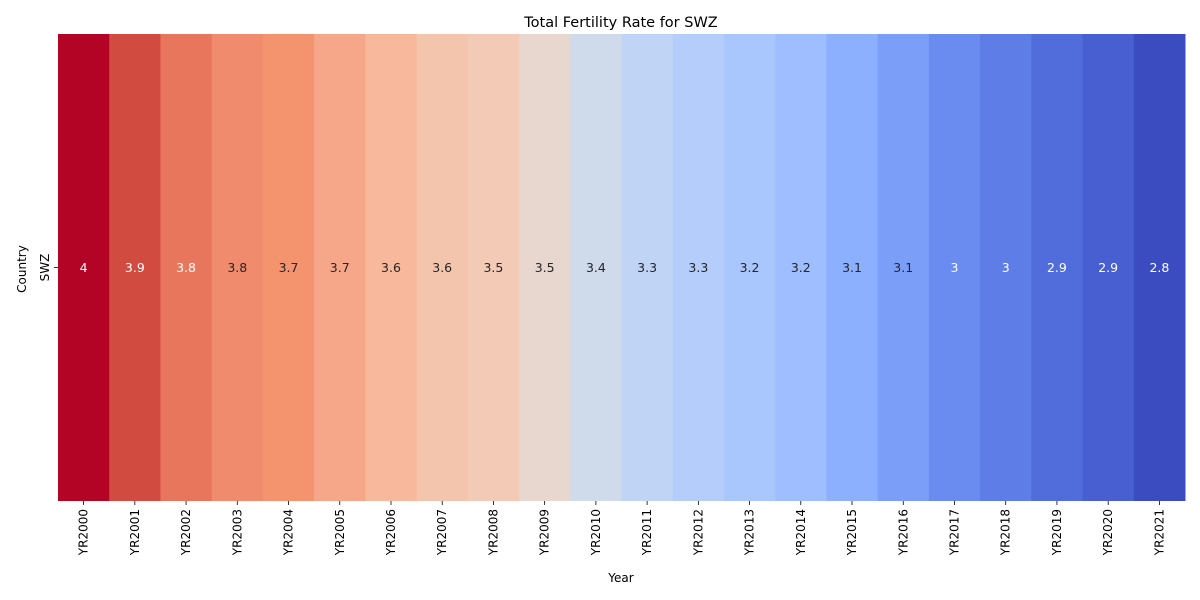 The width and height of the screenshot is (1200, 600). What do you see at coordinates (647, 532) in the screenshot?
I see `x-tick-label-yr2011: YR2011` at bounding box center [647, 532].